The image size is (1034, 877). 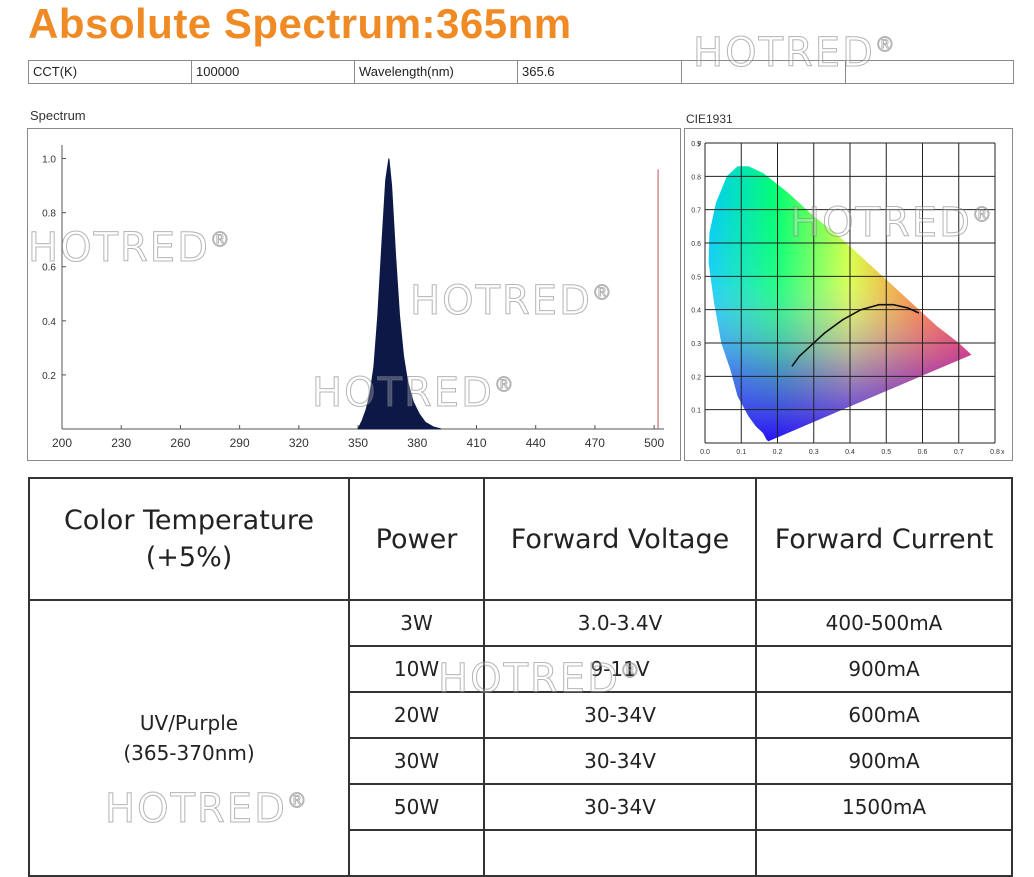 What do you see at coordinates (620, 669) in the screenshot?
I see `row-voltage: 9-11V` at bounding box center [620, 669].